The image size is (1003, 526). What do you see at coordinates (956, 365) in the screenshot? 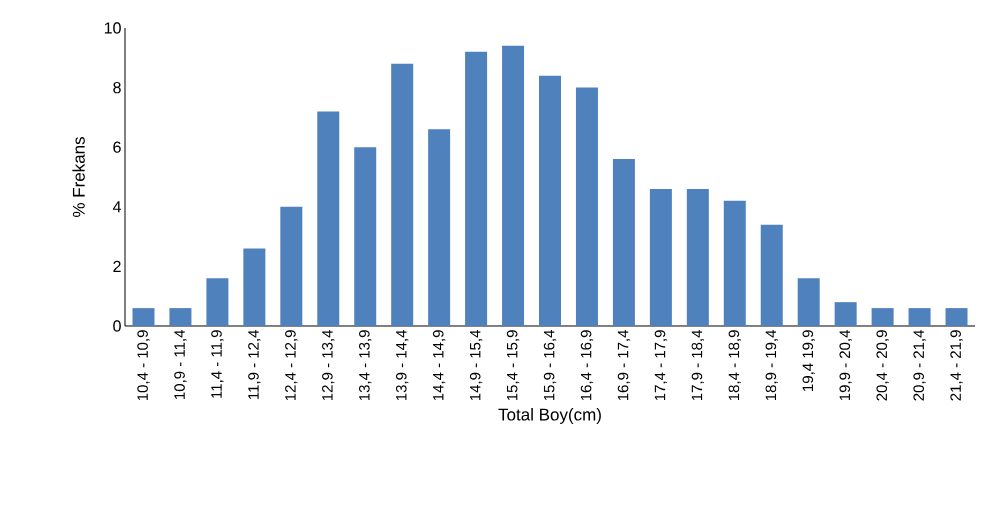
I see `x-tick-label: 21,4 - 21,9` at bounding box center [956, 365].